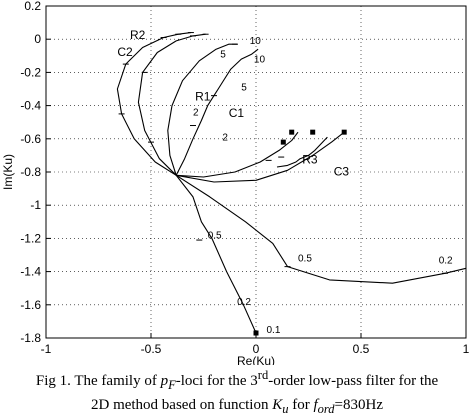  I want to click on x-tick-label: 0, so click(256, 349).